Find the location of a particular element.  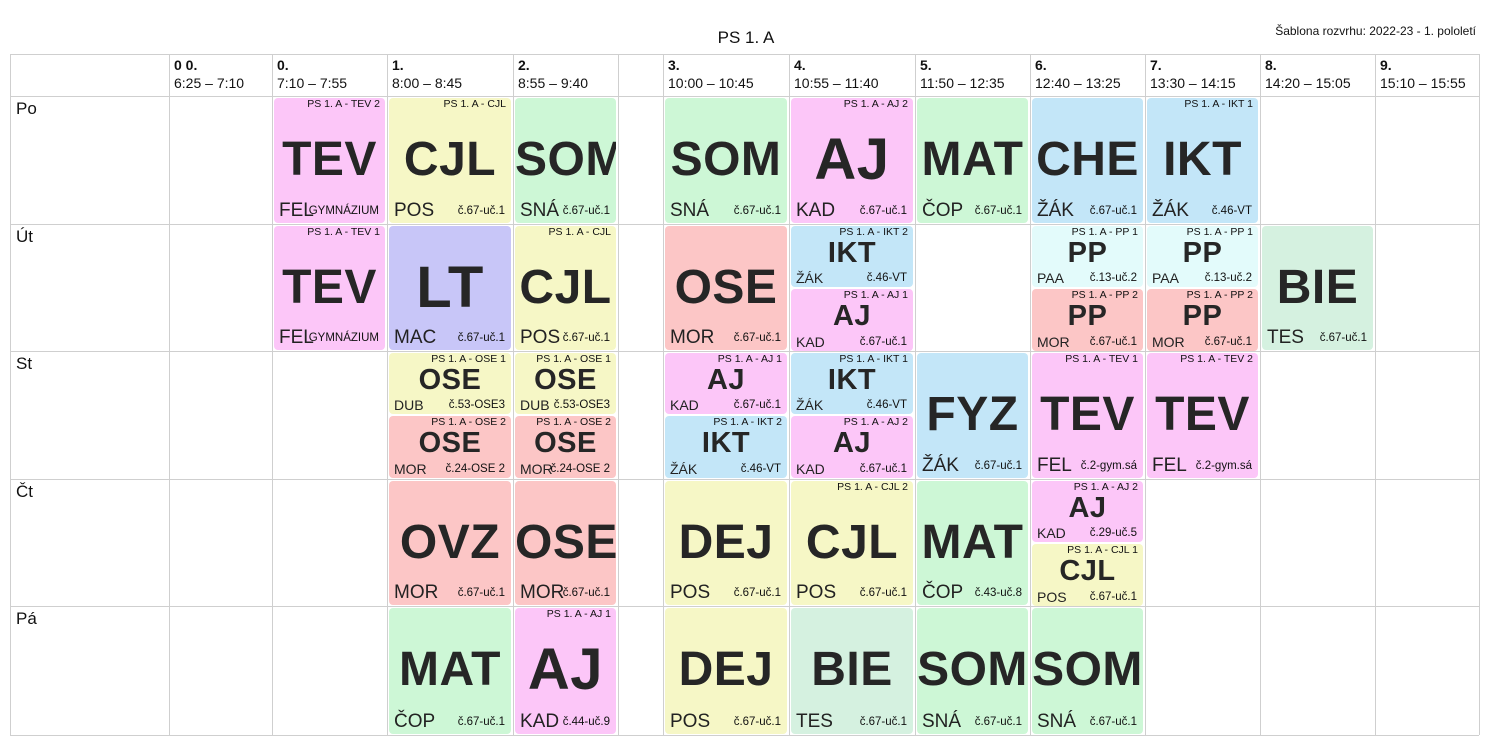

lesson-card: PS 1. A - AJ 2 AJ KAD č.29-uč.5 is located at coordinates (1087, 511).